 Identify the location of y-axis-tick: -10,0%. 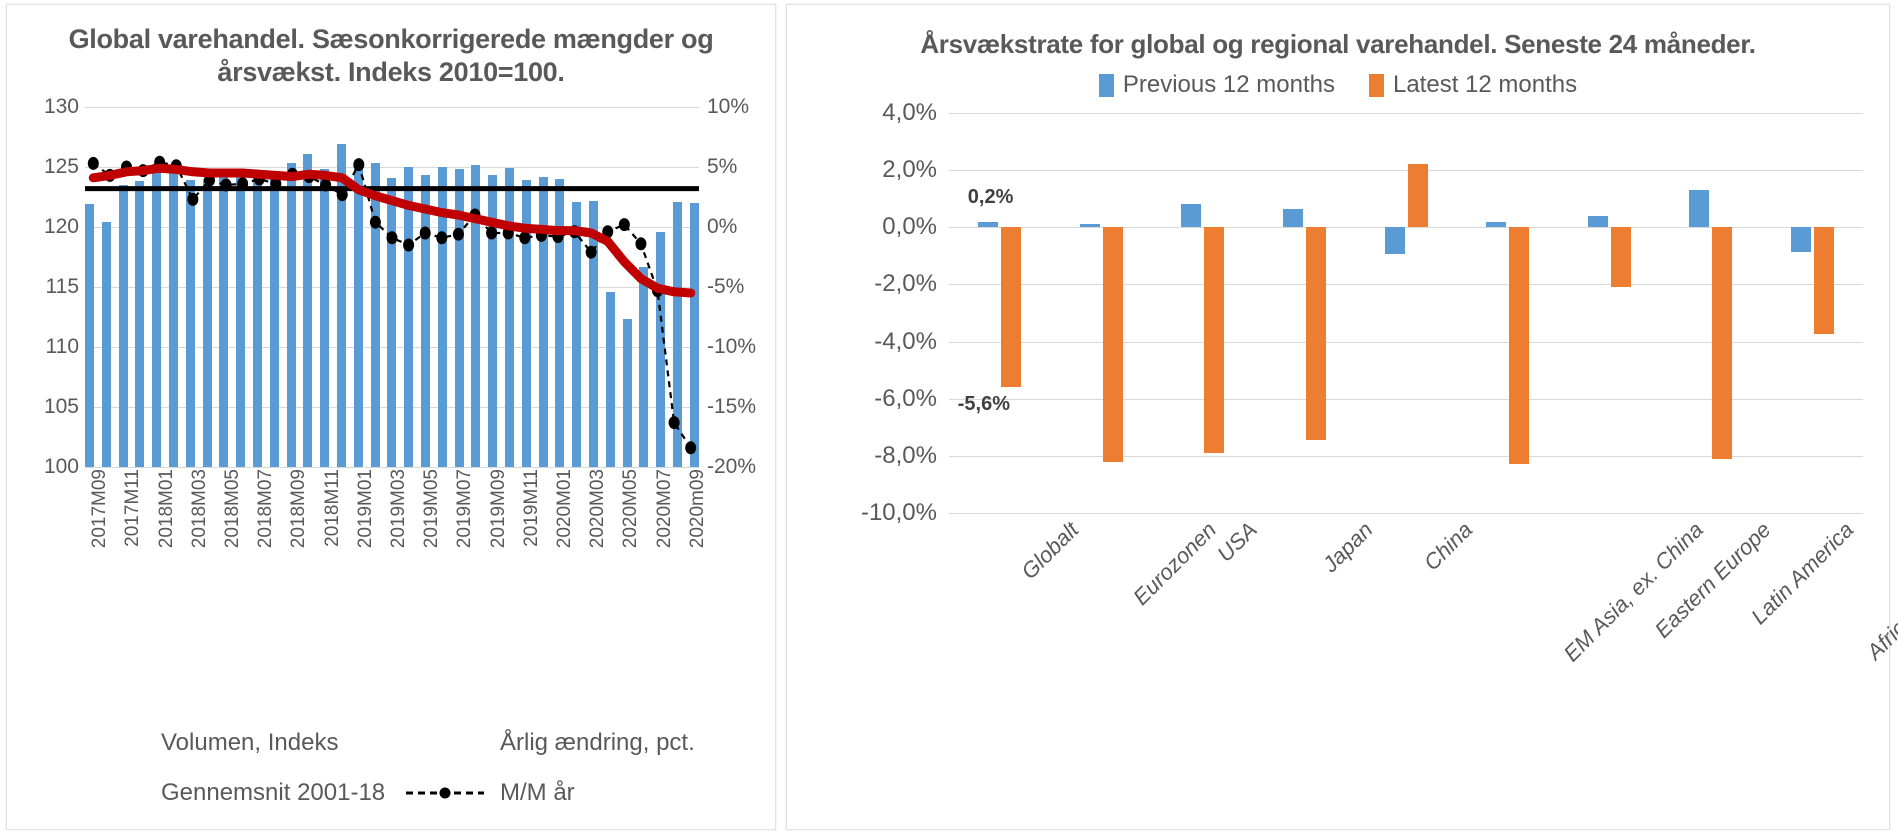
(898, 512).